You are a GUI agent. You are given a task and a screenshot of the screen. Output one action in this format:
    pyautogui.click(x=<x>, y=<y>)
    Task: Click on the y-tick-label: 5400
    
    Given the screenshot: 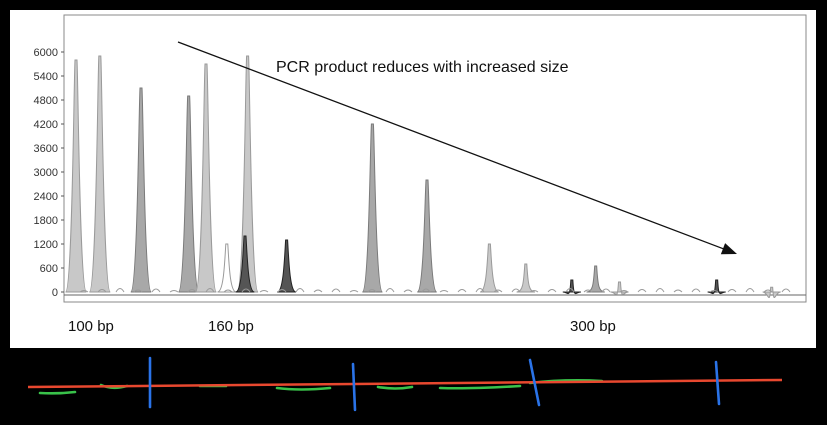 What is the action you would take?
    pyautogui.click(x=46, y=77)
    